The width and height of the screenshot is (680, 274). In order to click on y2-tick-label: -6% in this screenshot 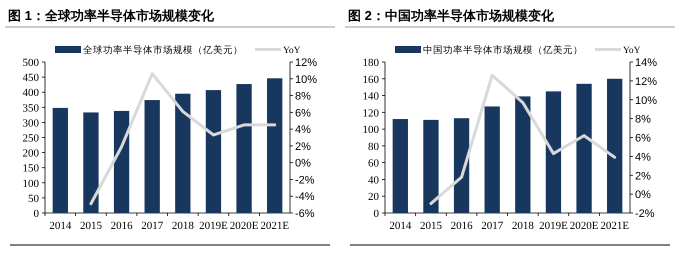, I will do `click(305, 214)`.